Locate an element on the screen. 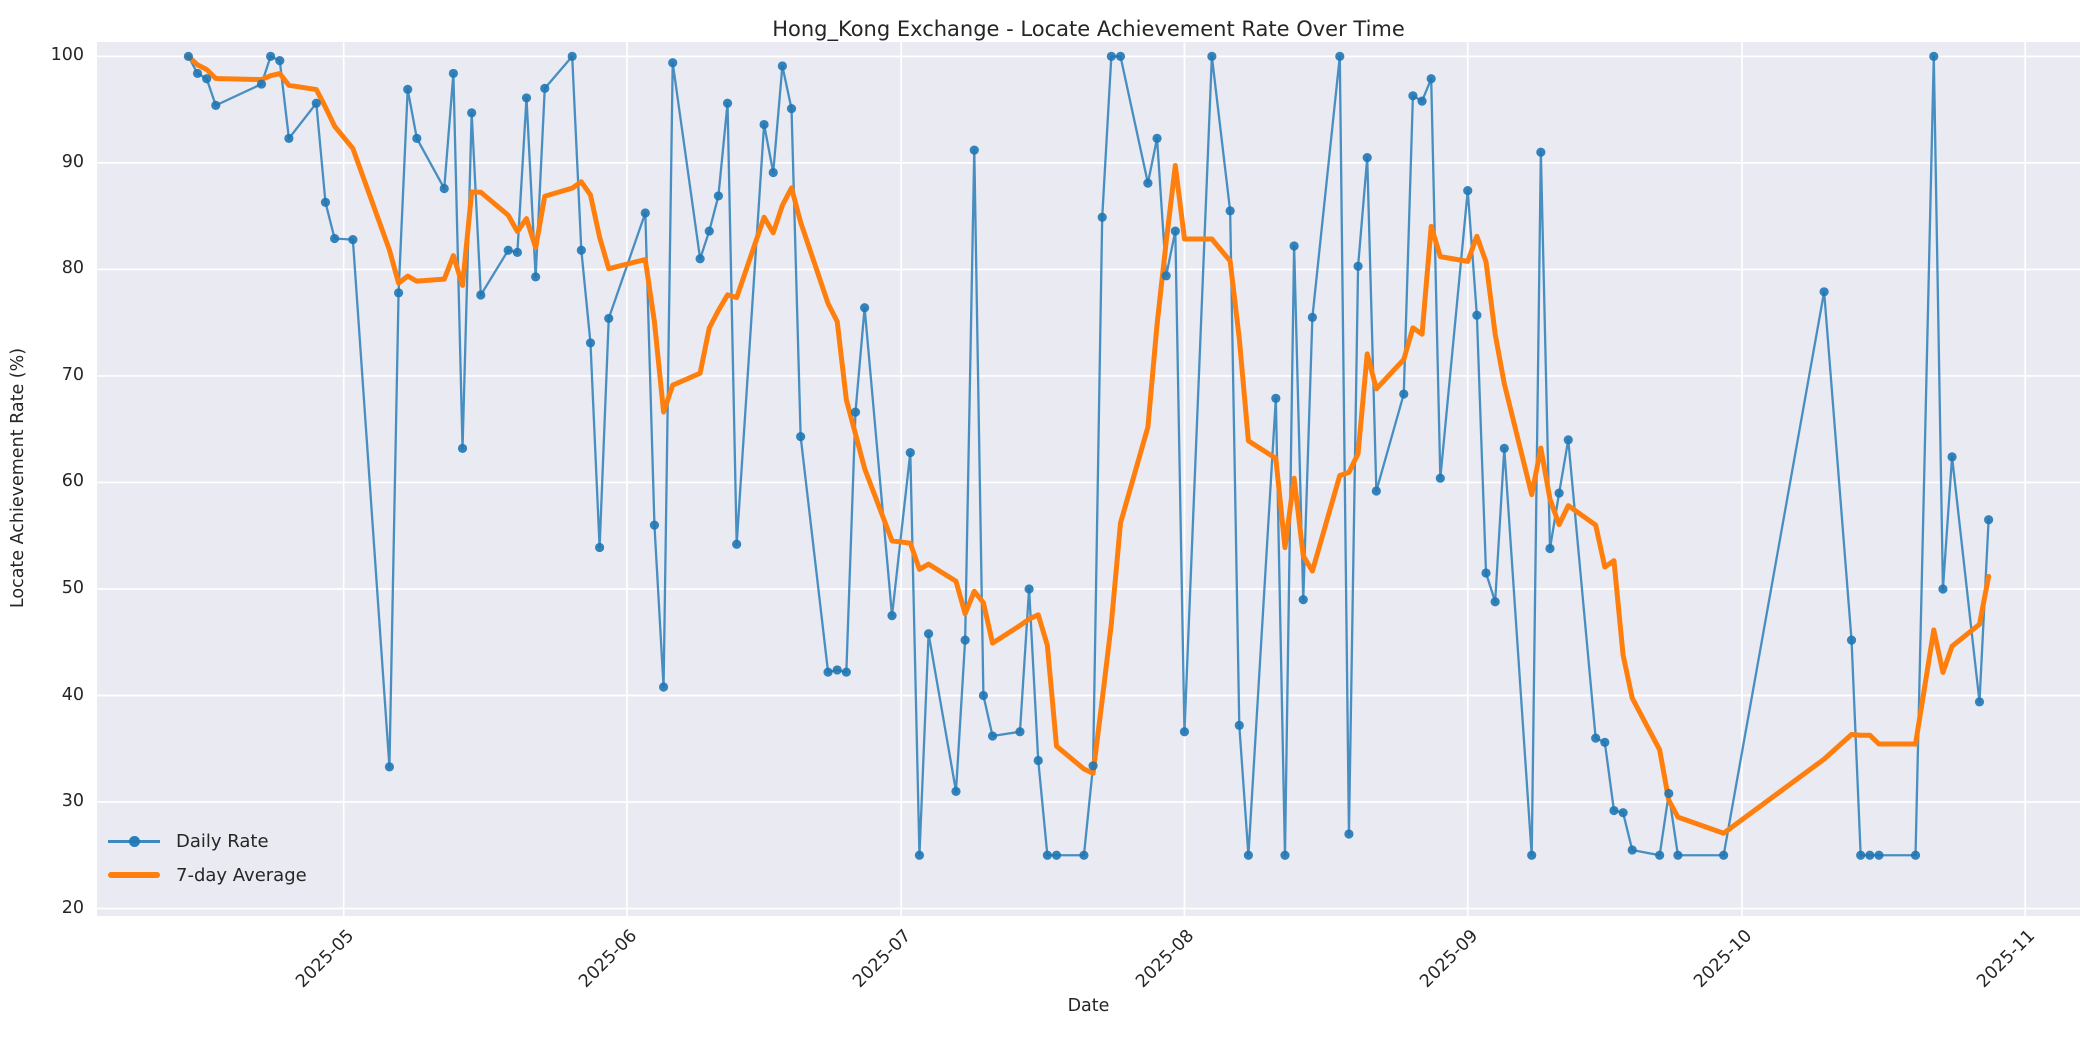 The height and width of the screenshot is (1050, 2100). y-tick-label: 40 is located at coordinates (72, 694).